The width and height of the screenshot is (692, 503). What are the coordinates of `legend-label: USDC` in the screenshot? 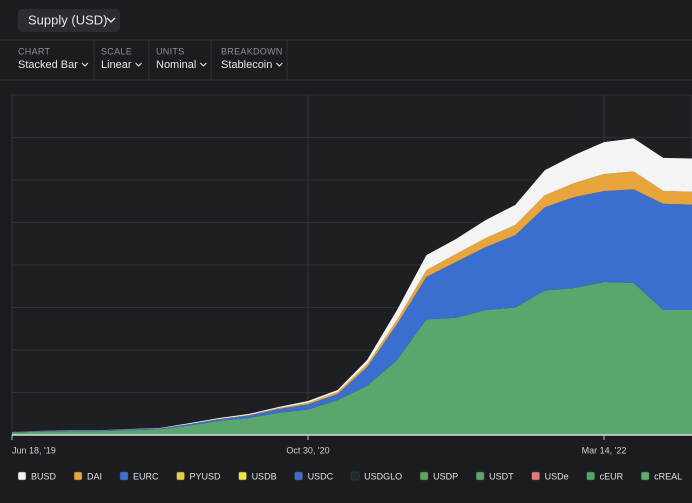 It's located at (321, 476).